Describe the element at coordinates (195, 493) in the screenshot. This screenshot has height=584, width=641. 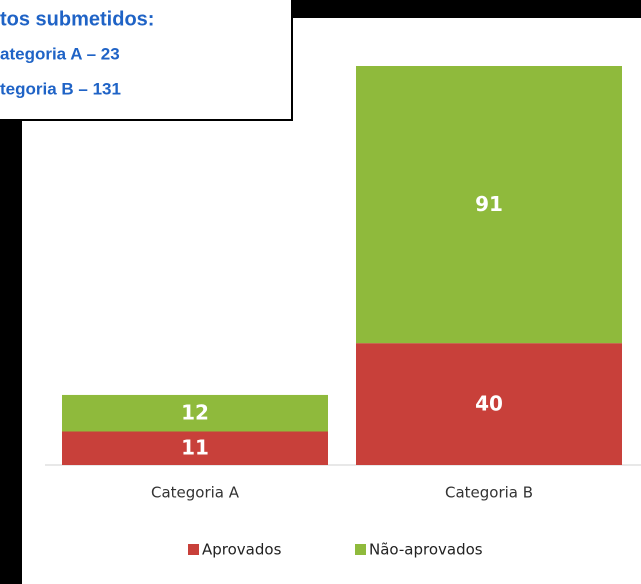
I see `x-tick-label: Categoria A` at that location.